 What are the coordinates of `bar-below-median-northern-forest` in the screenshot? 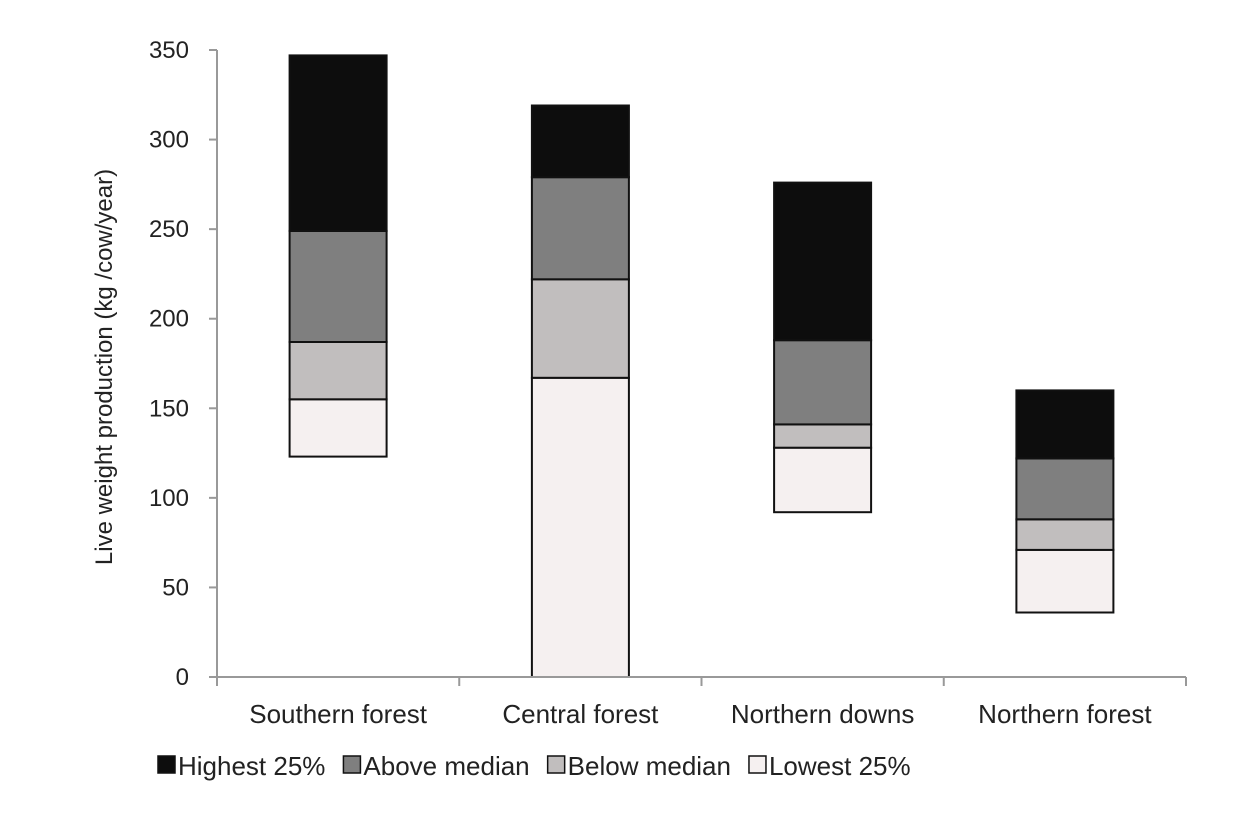 It's located at (1065, 534).